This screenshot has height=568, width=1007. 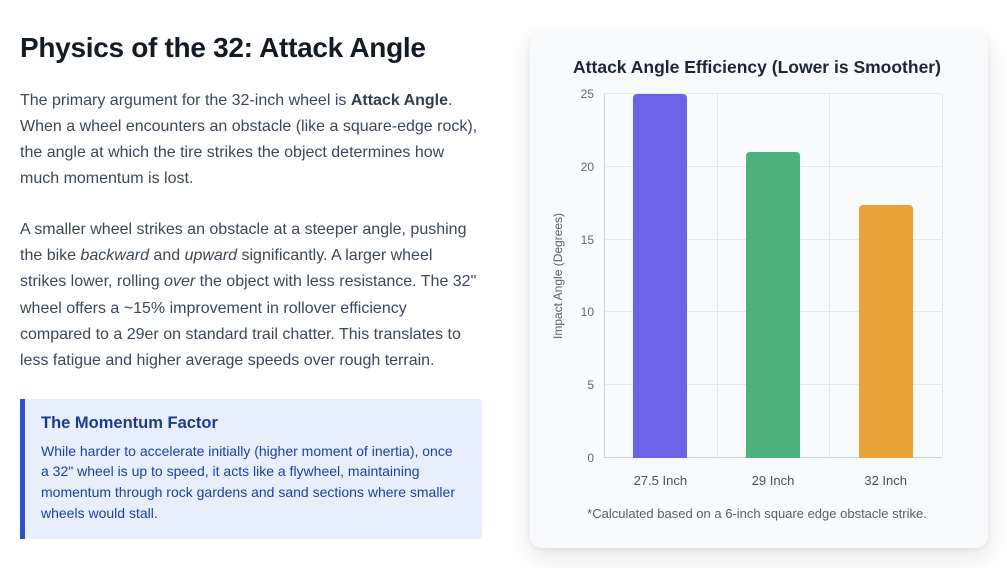 I want to click on y-tick-label: 0, so click(x=590, y=458).